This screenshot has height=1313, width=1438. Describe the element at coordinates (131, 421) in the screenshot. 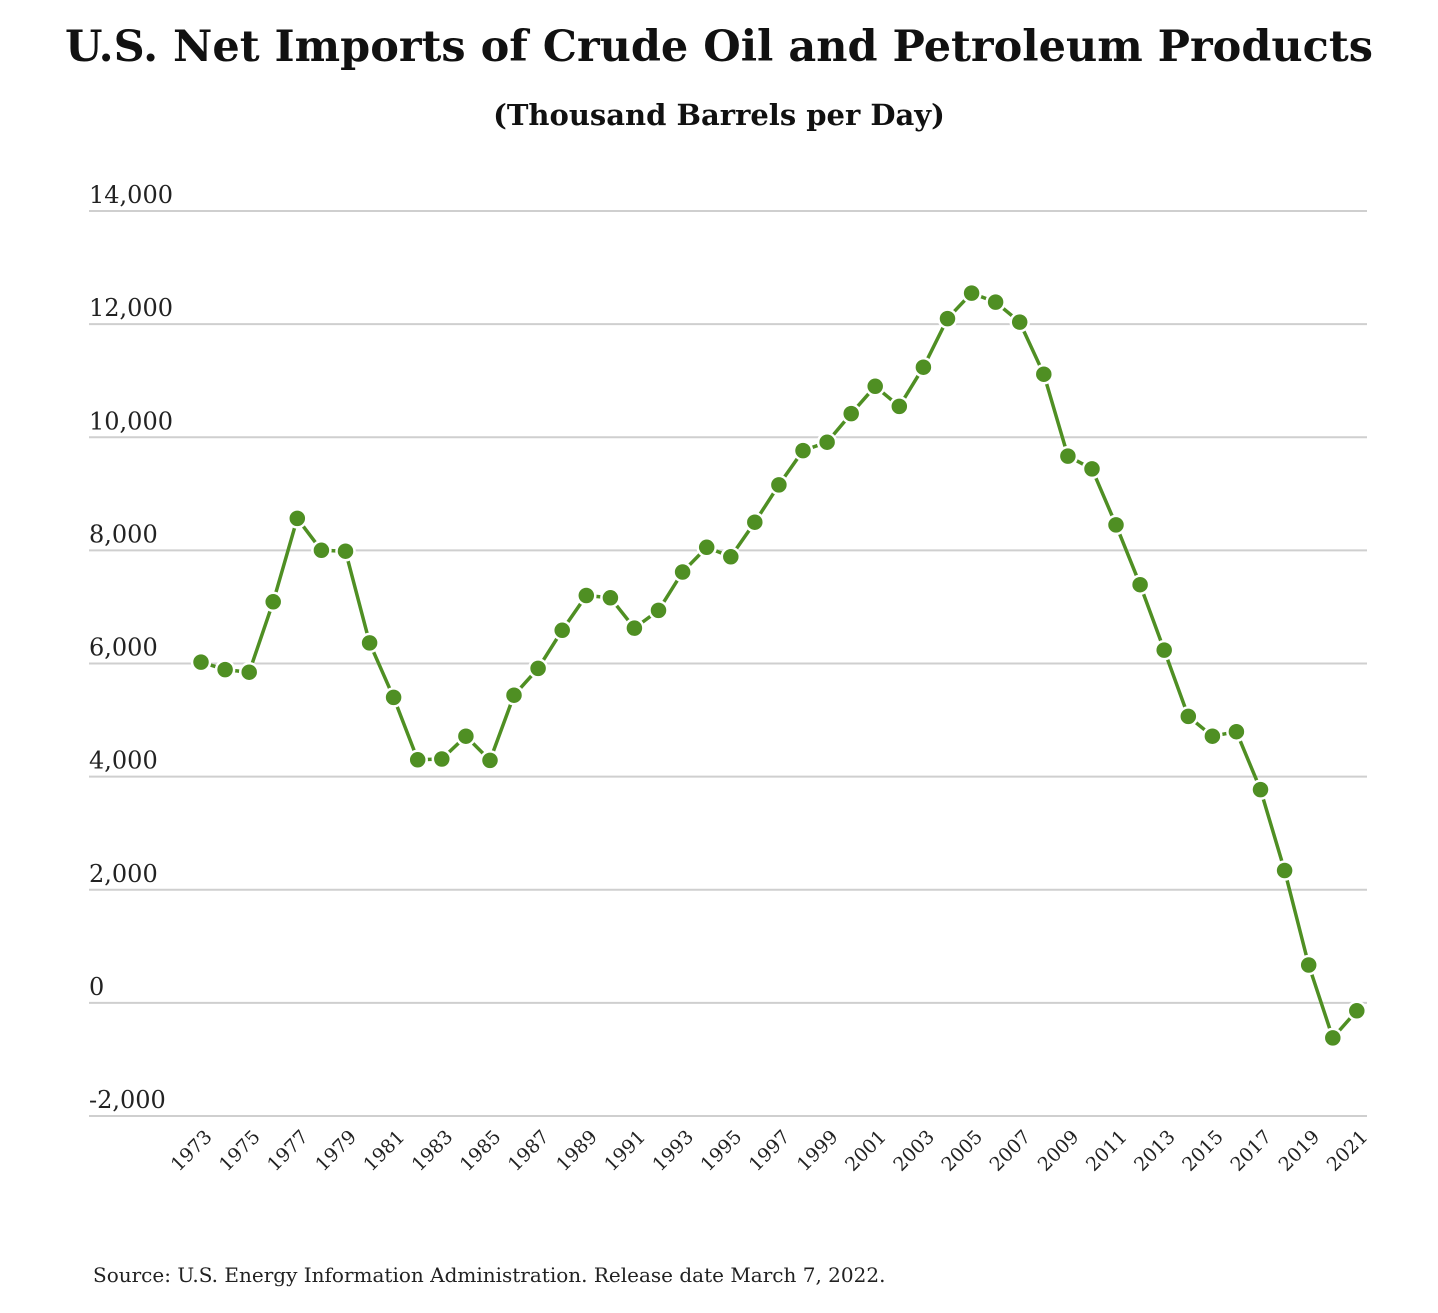

I see `y-tick-label: 10,000` at that location.